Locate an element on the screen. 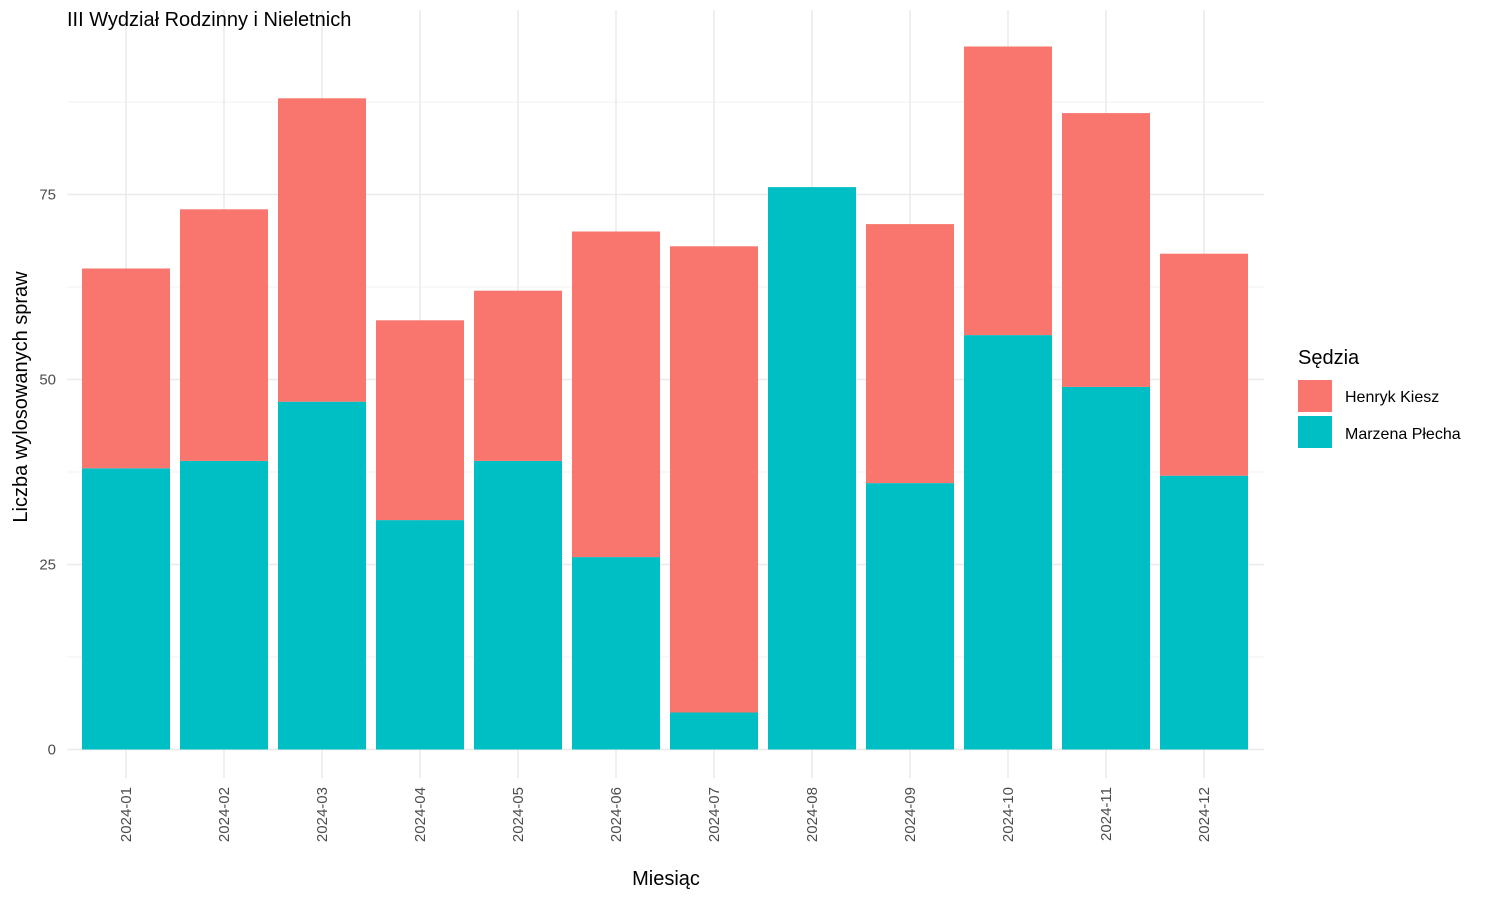  legend-label-henryk-kiesz: Henryk Kiesz is located at coordinates (1392, 397).